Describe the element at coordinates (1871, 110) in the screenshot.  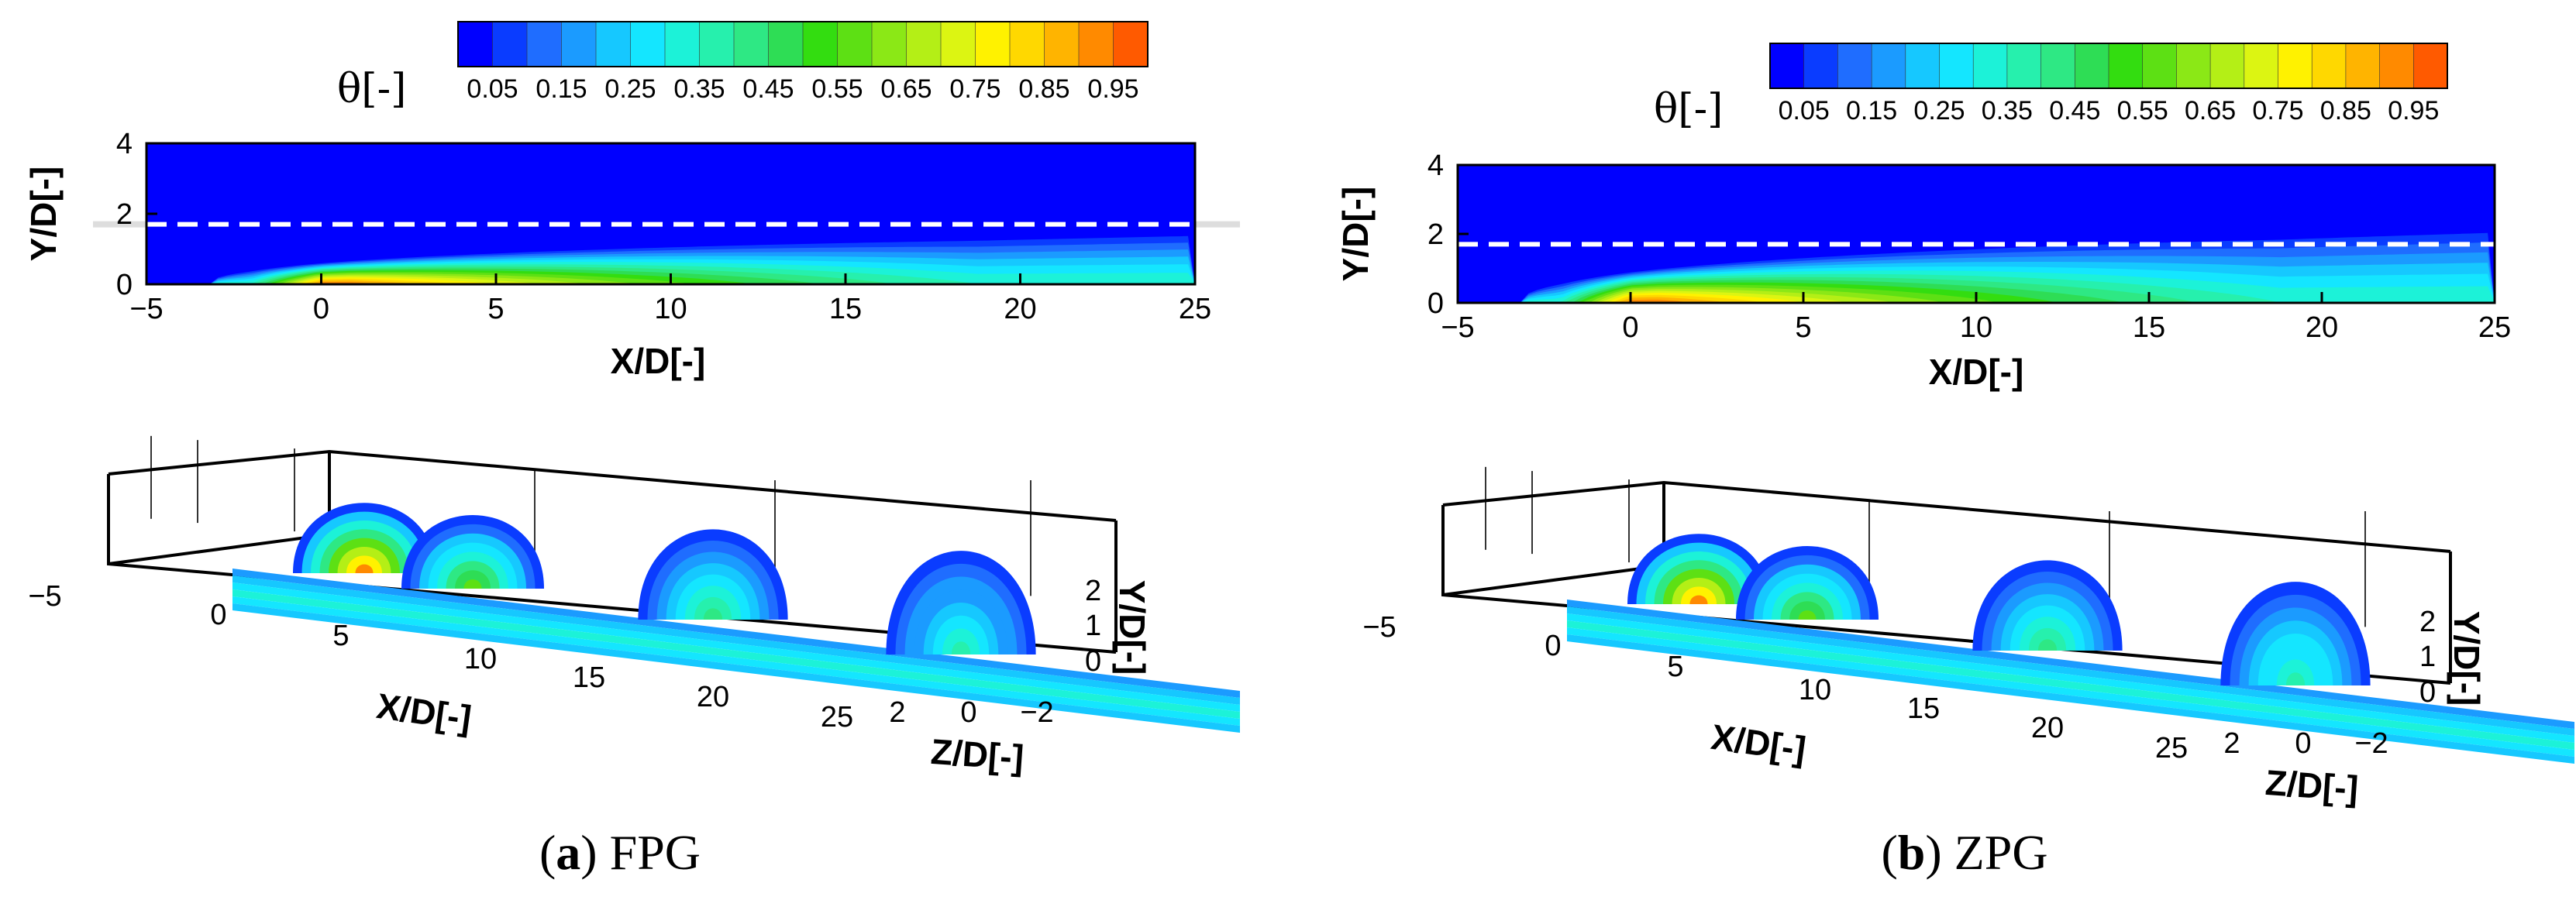
I see `colorbar-tick-label: 0.15` at that location.